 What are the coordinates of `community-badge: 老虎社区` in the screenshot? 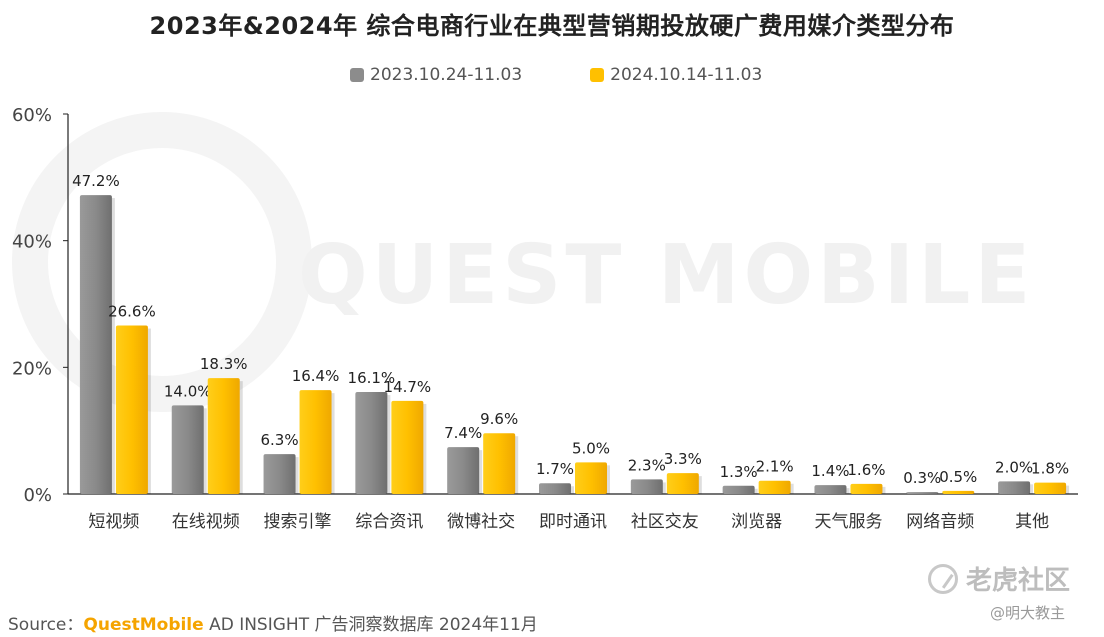 It's located at (999, 578).